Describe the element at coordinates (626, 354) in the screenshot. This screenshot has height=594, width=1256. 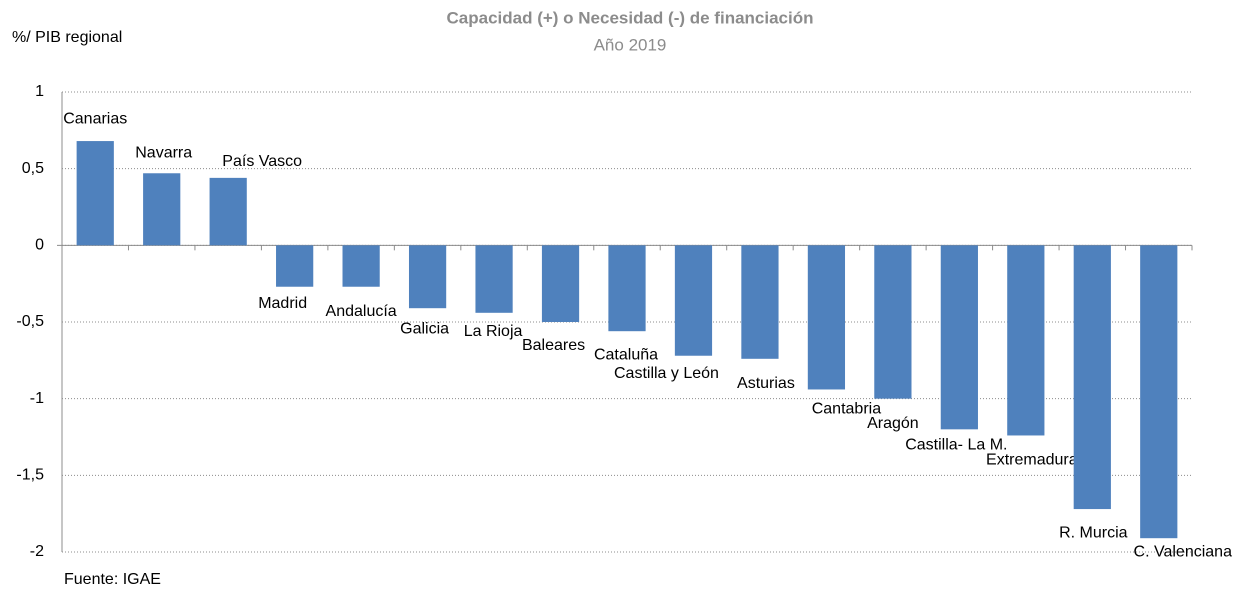
I see `category-label: Cataluña` at that location.